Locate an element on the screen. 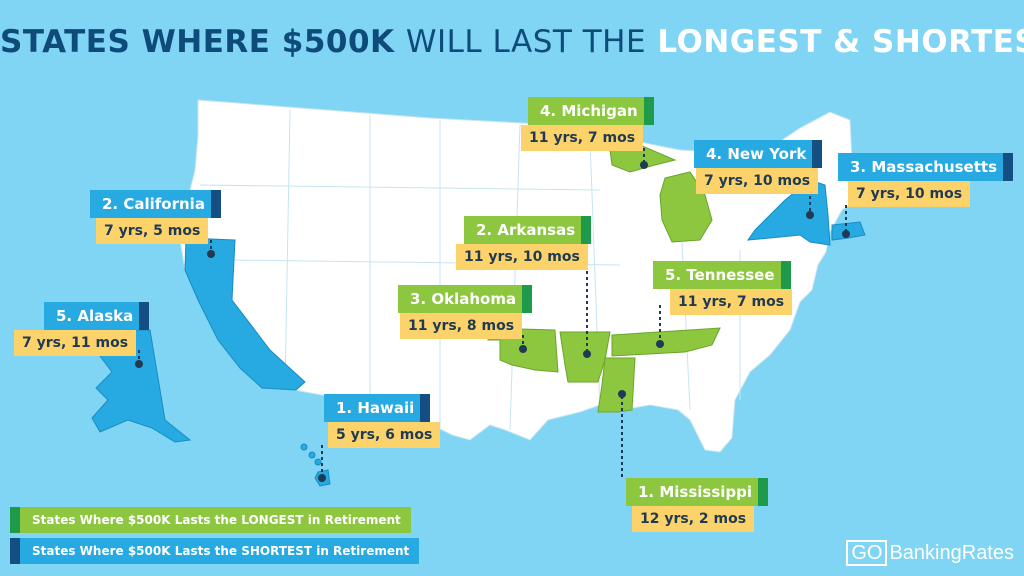 The width and height of the screenshot is (1024, 576). title-part-3: LONGEST & SHORTEST is located at coordinates (840, 42).